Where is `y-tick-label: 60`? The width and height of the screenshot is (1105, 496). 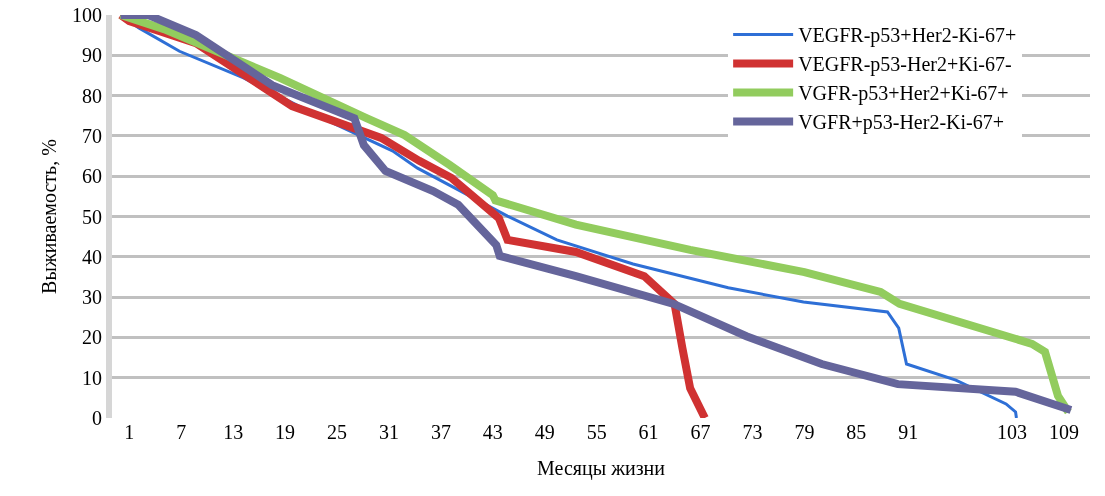
y-tick-label: 60 is located at coordinates (92, 176).